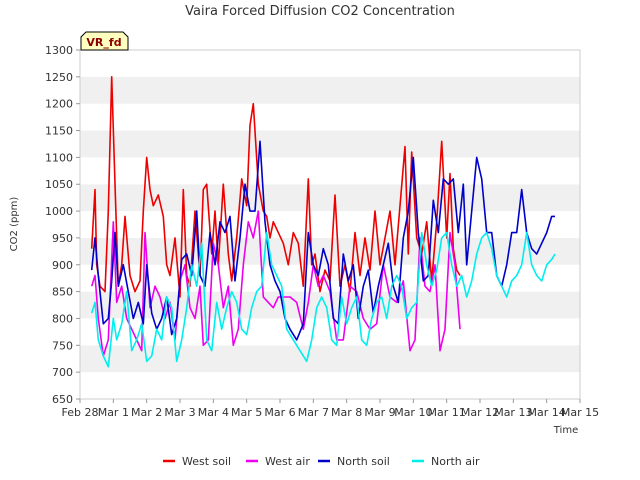 Image resolution: width=640 pixels, height=480 pixels. I want to click on y-tick-label: 1250, so click(59, 77).